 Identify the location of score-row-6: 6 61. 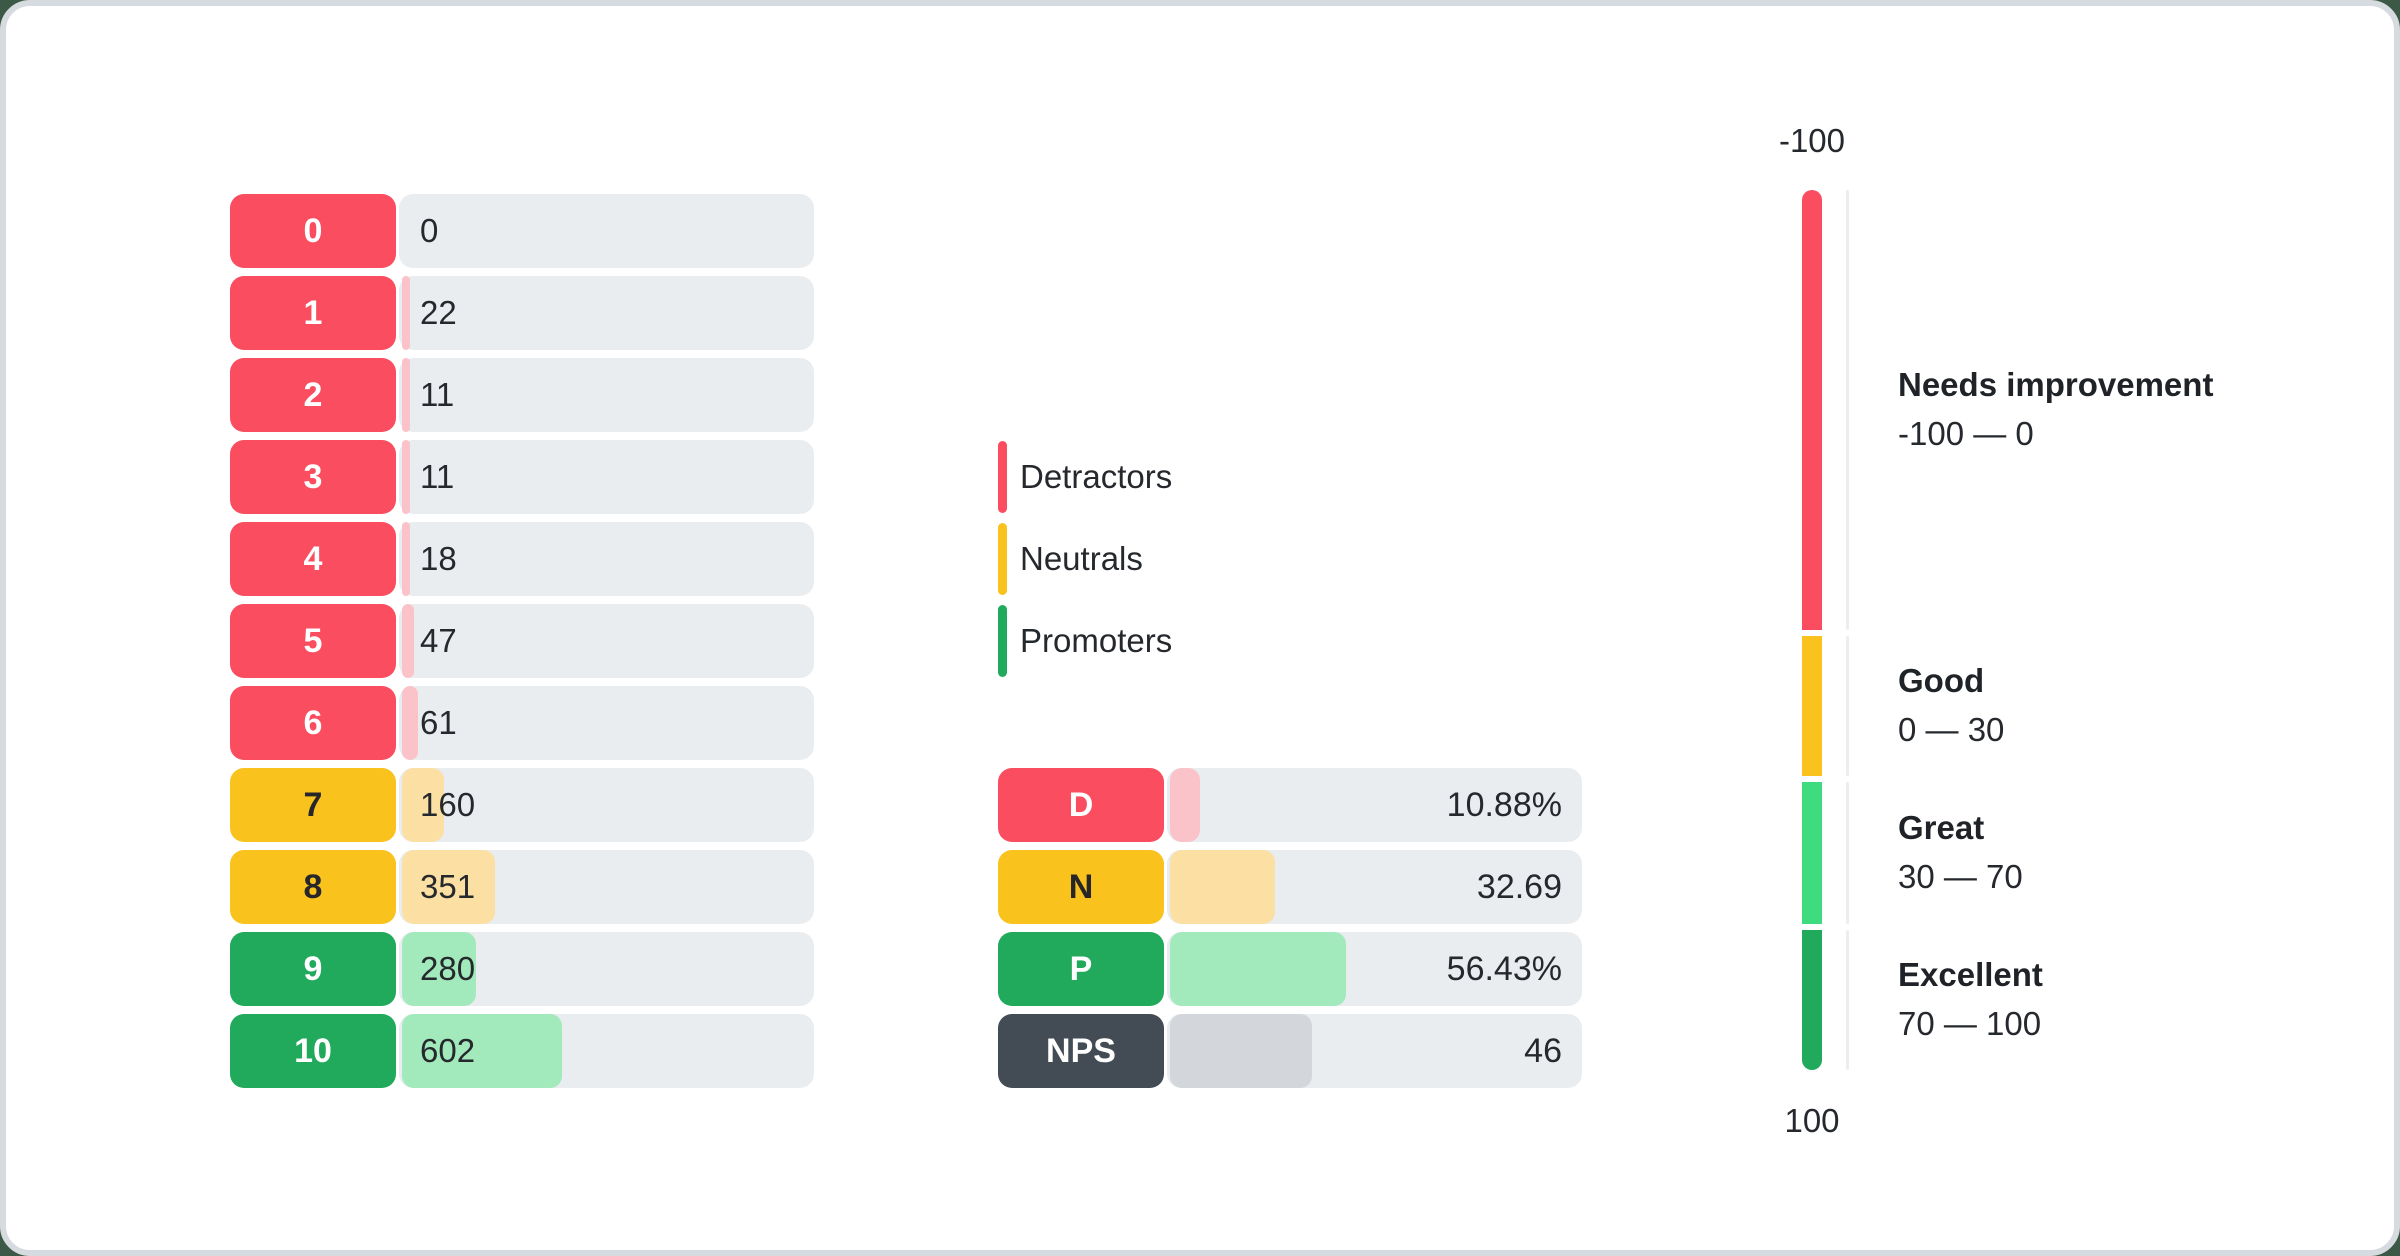
(522, 723).